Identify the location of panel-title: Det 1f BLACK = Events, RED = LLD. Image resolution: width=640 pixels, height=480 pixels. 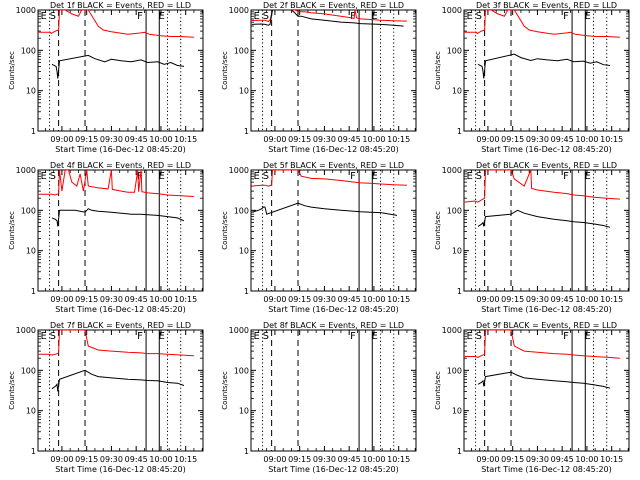
(120, 5).